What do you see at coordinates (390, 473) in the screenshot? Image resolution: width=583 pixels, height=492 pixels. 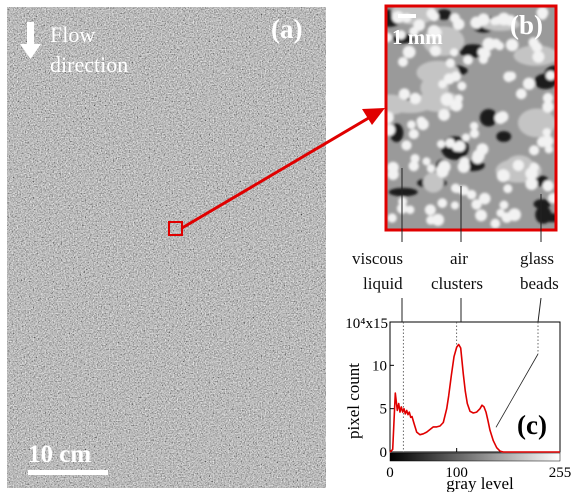 I see `x-tick-label: 0` at bounding box center [390, 473].